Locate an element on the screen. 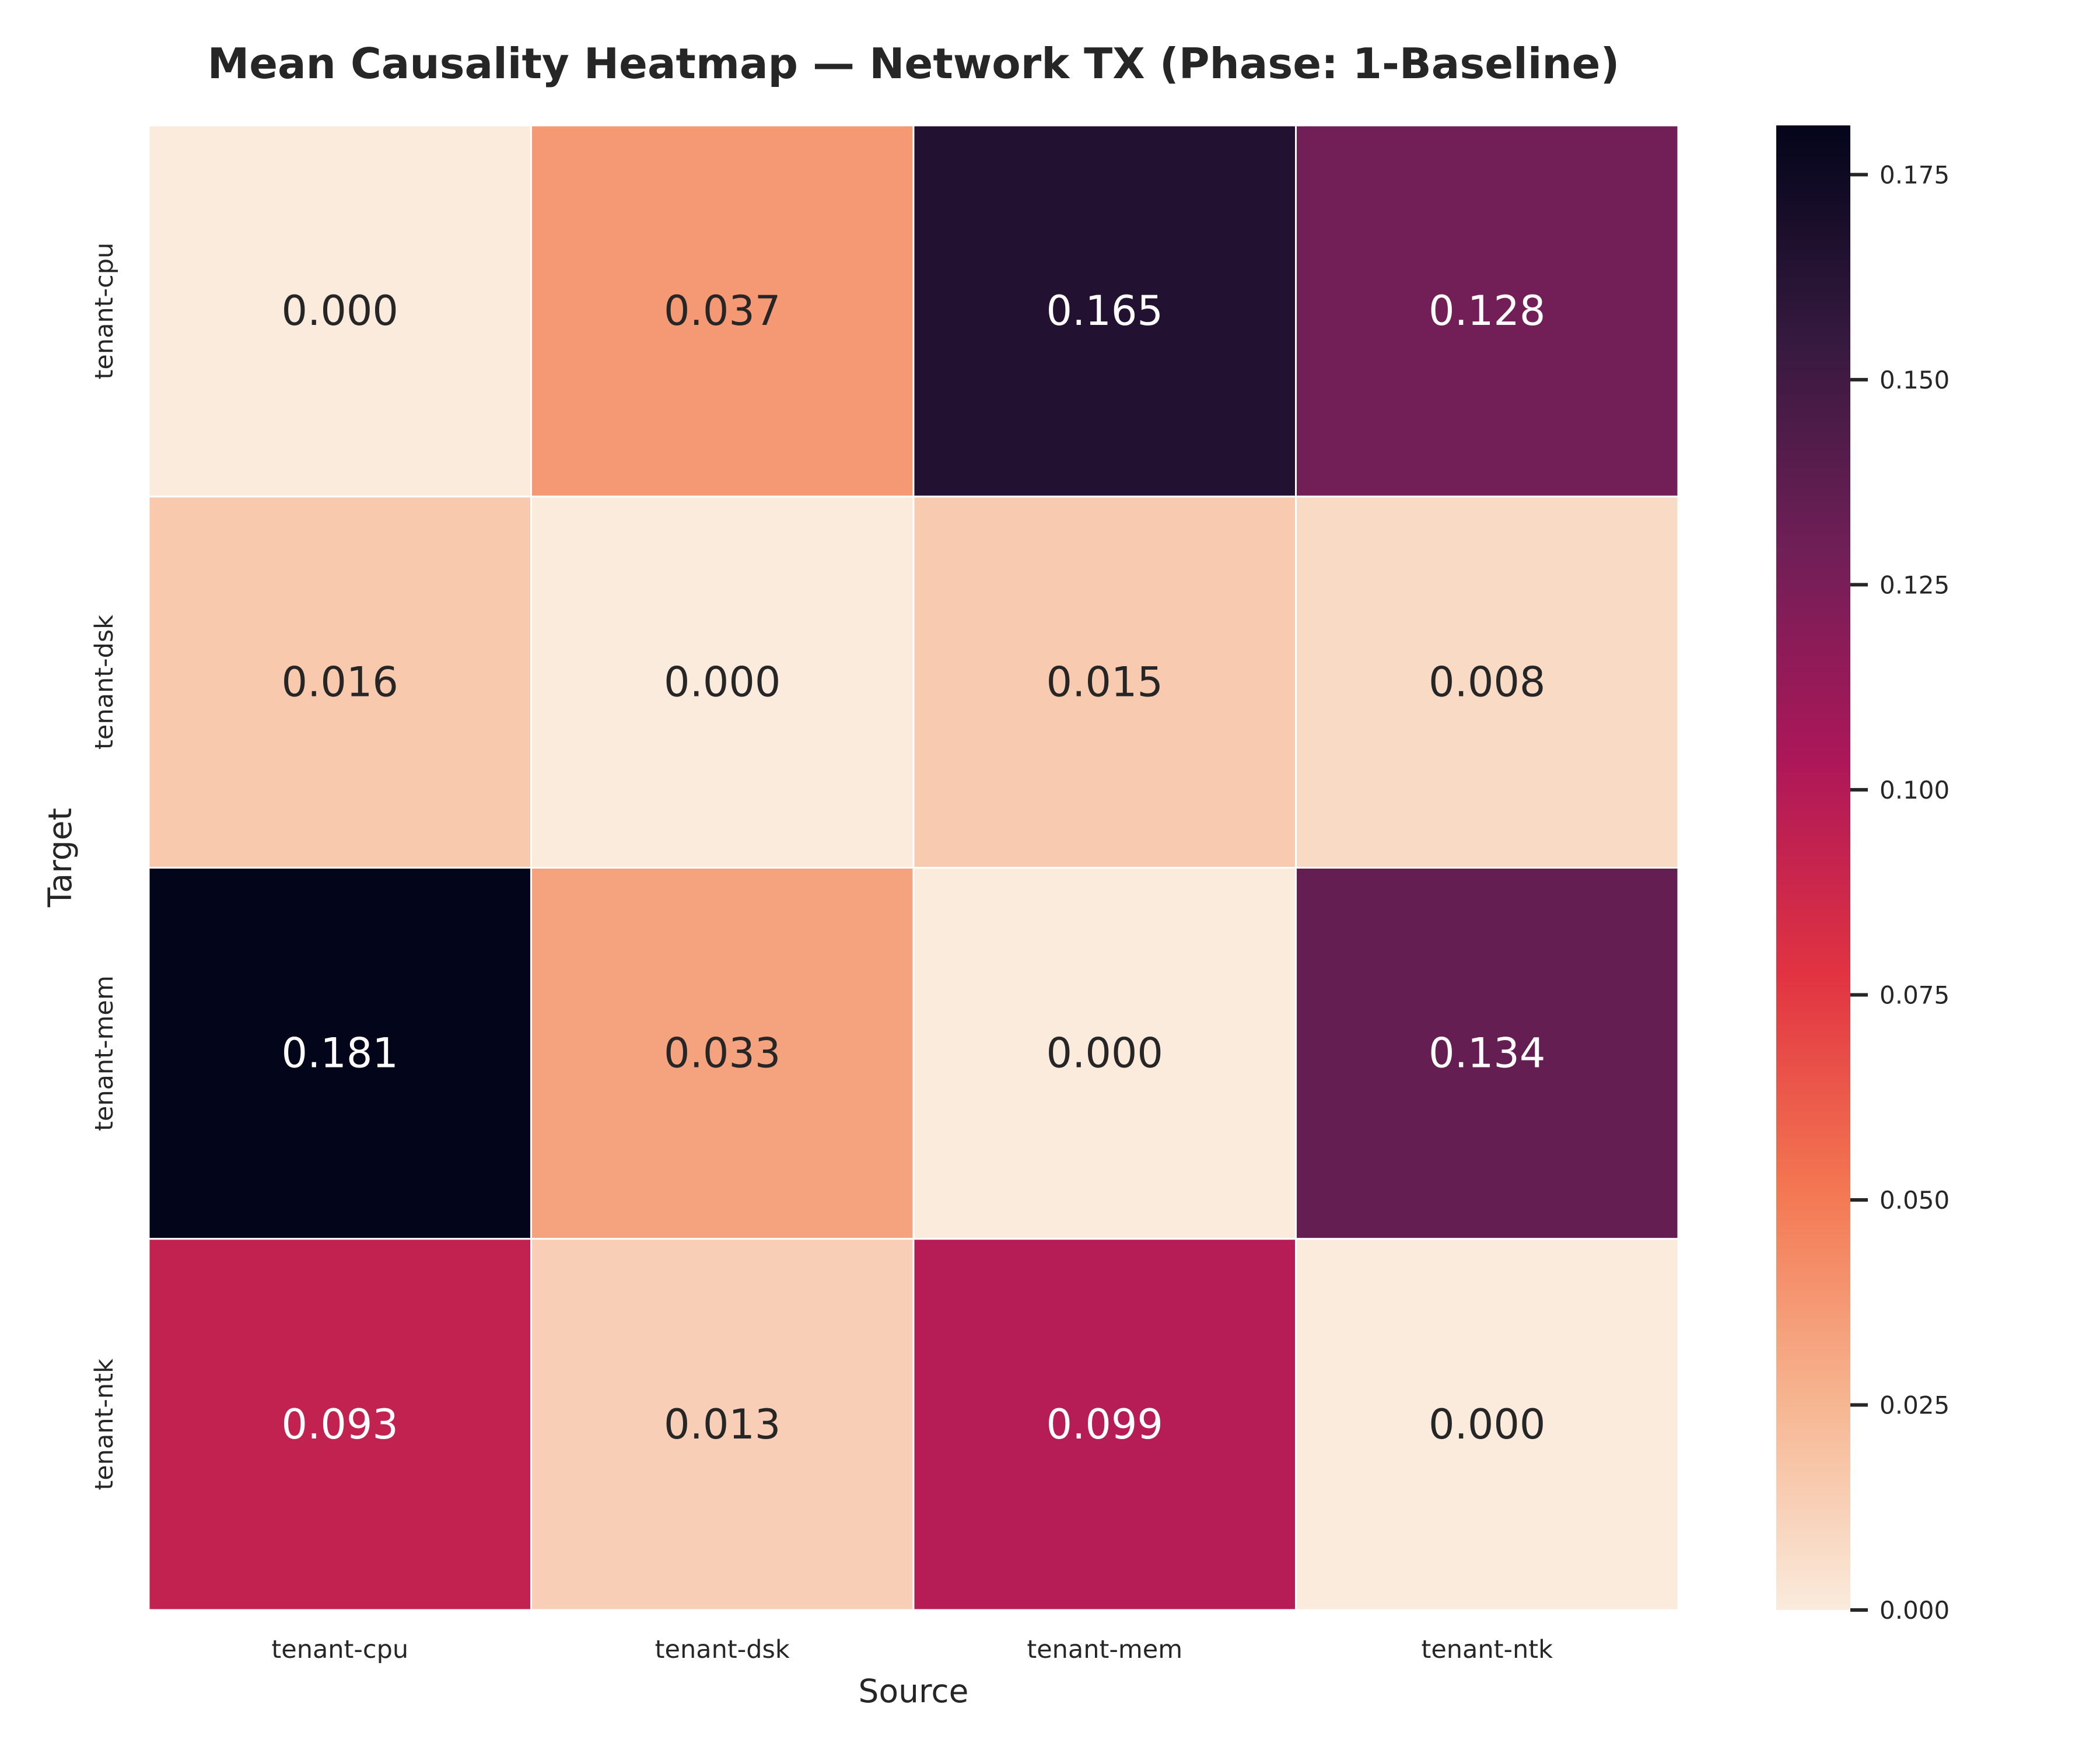  colorbar-tick-label-1: 0.025 is located at coordinates (1915, 1405).